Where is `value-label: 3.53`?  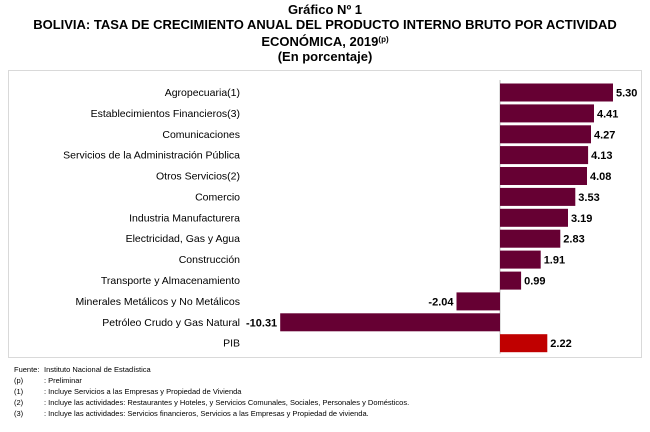 value-label: 3.53 is located at coordinates (588, 198).